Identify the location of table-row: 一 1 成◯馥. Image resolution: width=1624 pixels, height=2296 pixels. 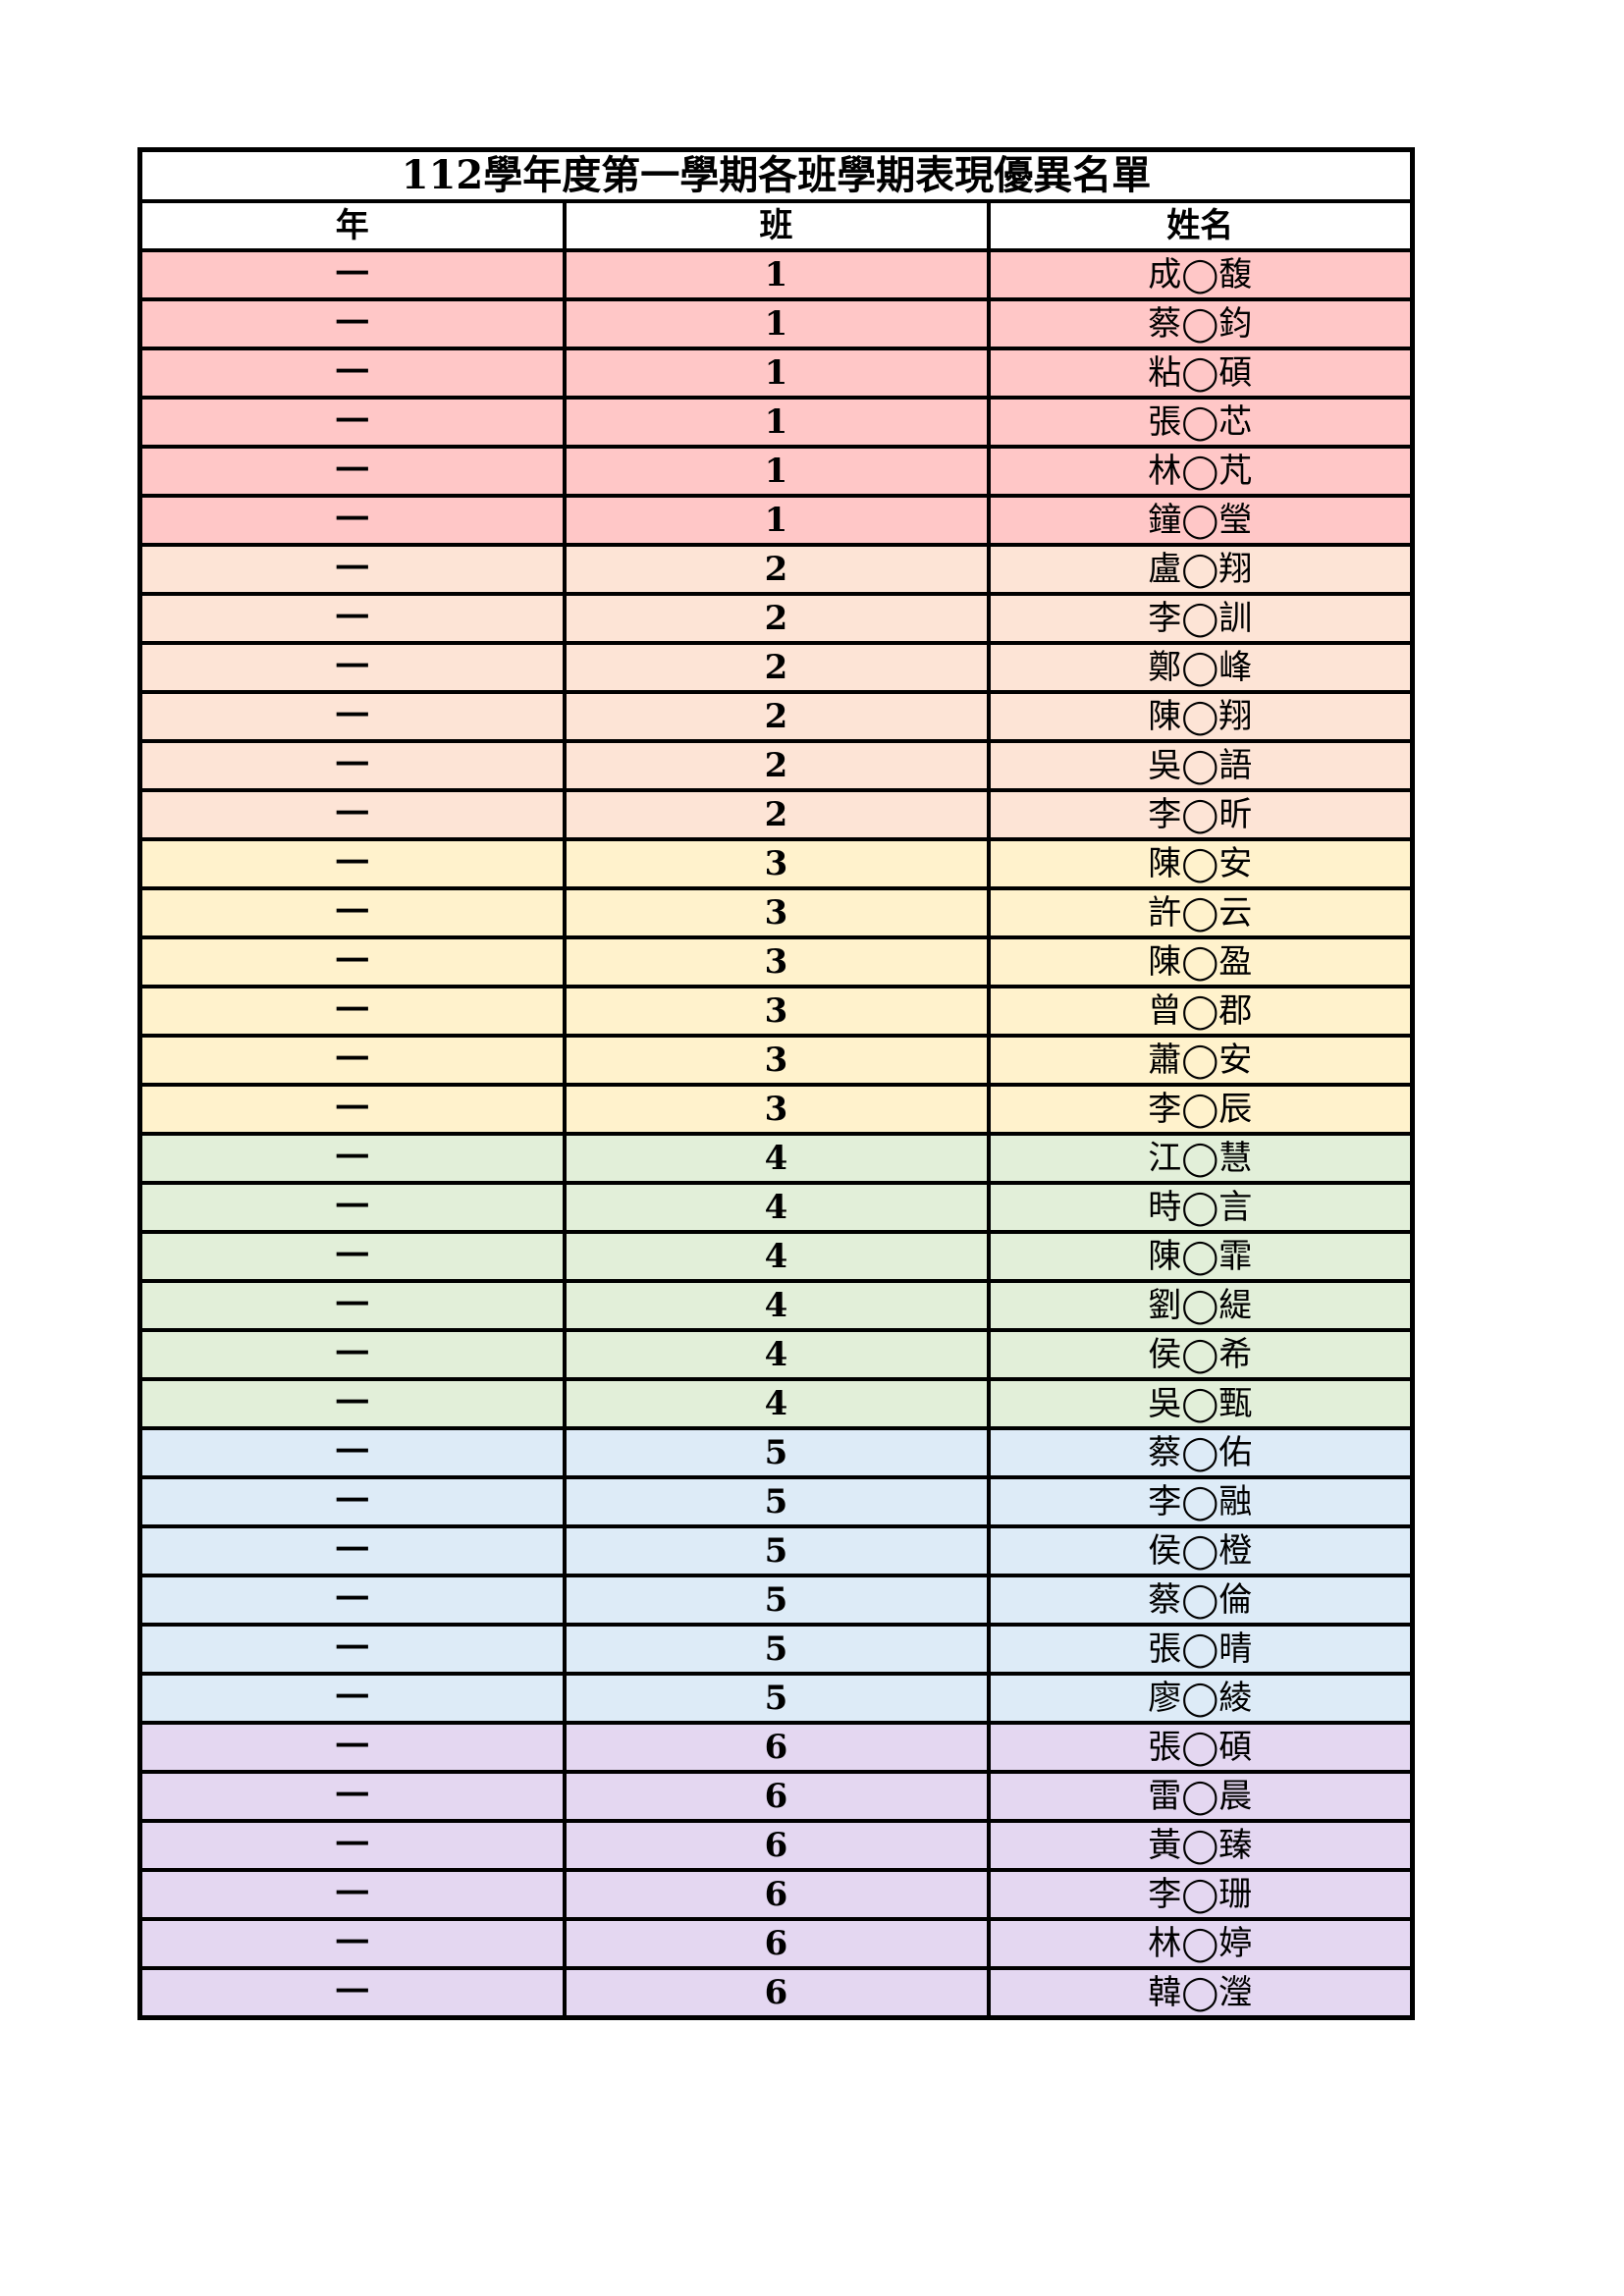
(776, 274).